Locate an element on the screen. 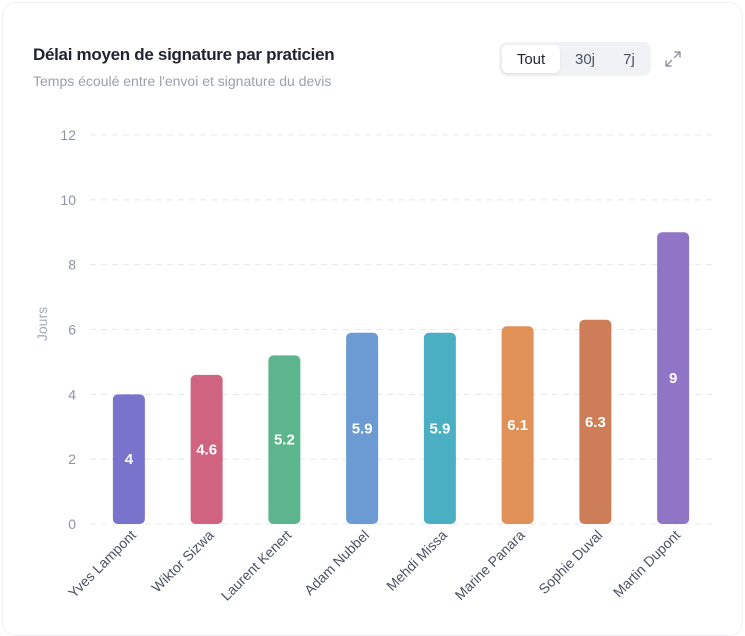 The width and height of the screenshot is (745, 636). data-label: 6.3 is located at coordinates (595, 422).